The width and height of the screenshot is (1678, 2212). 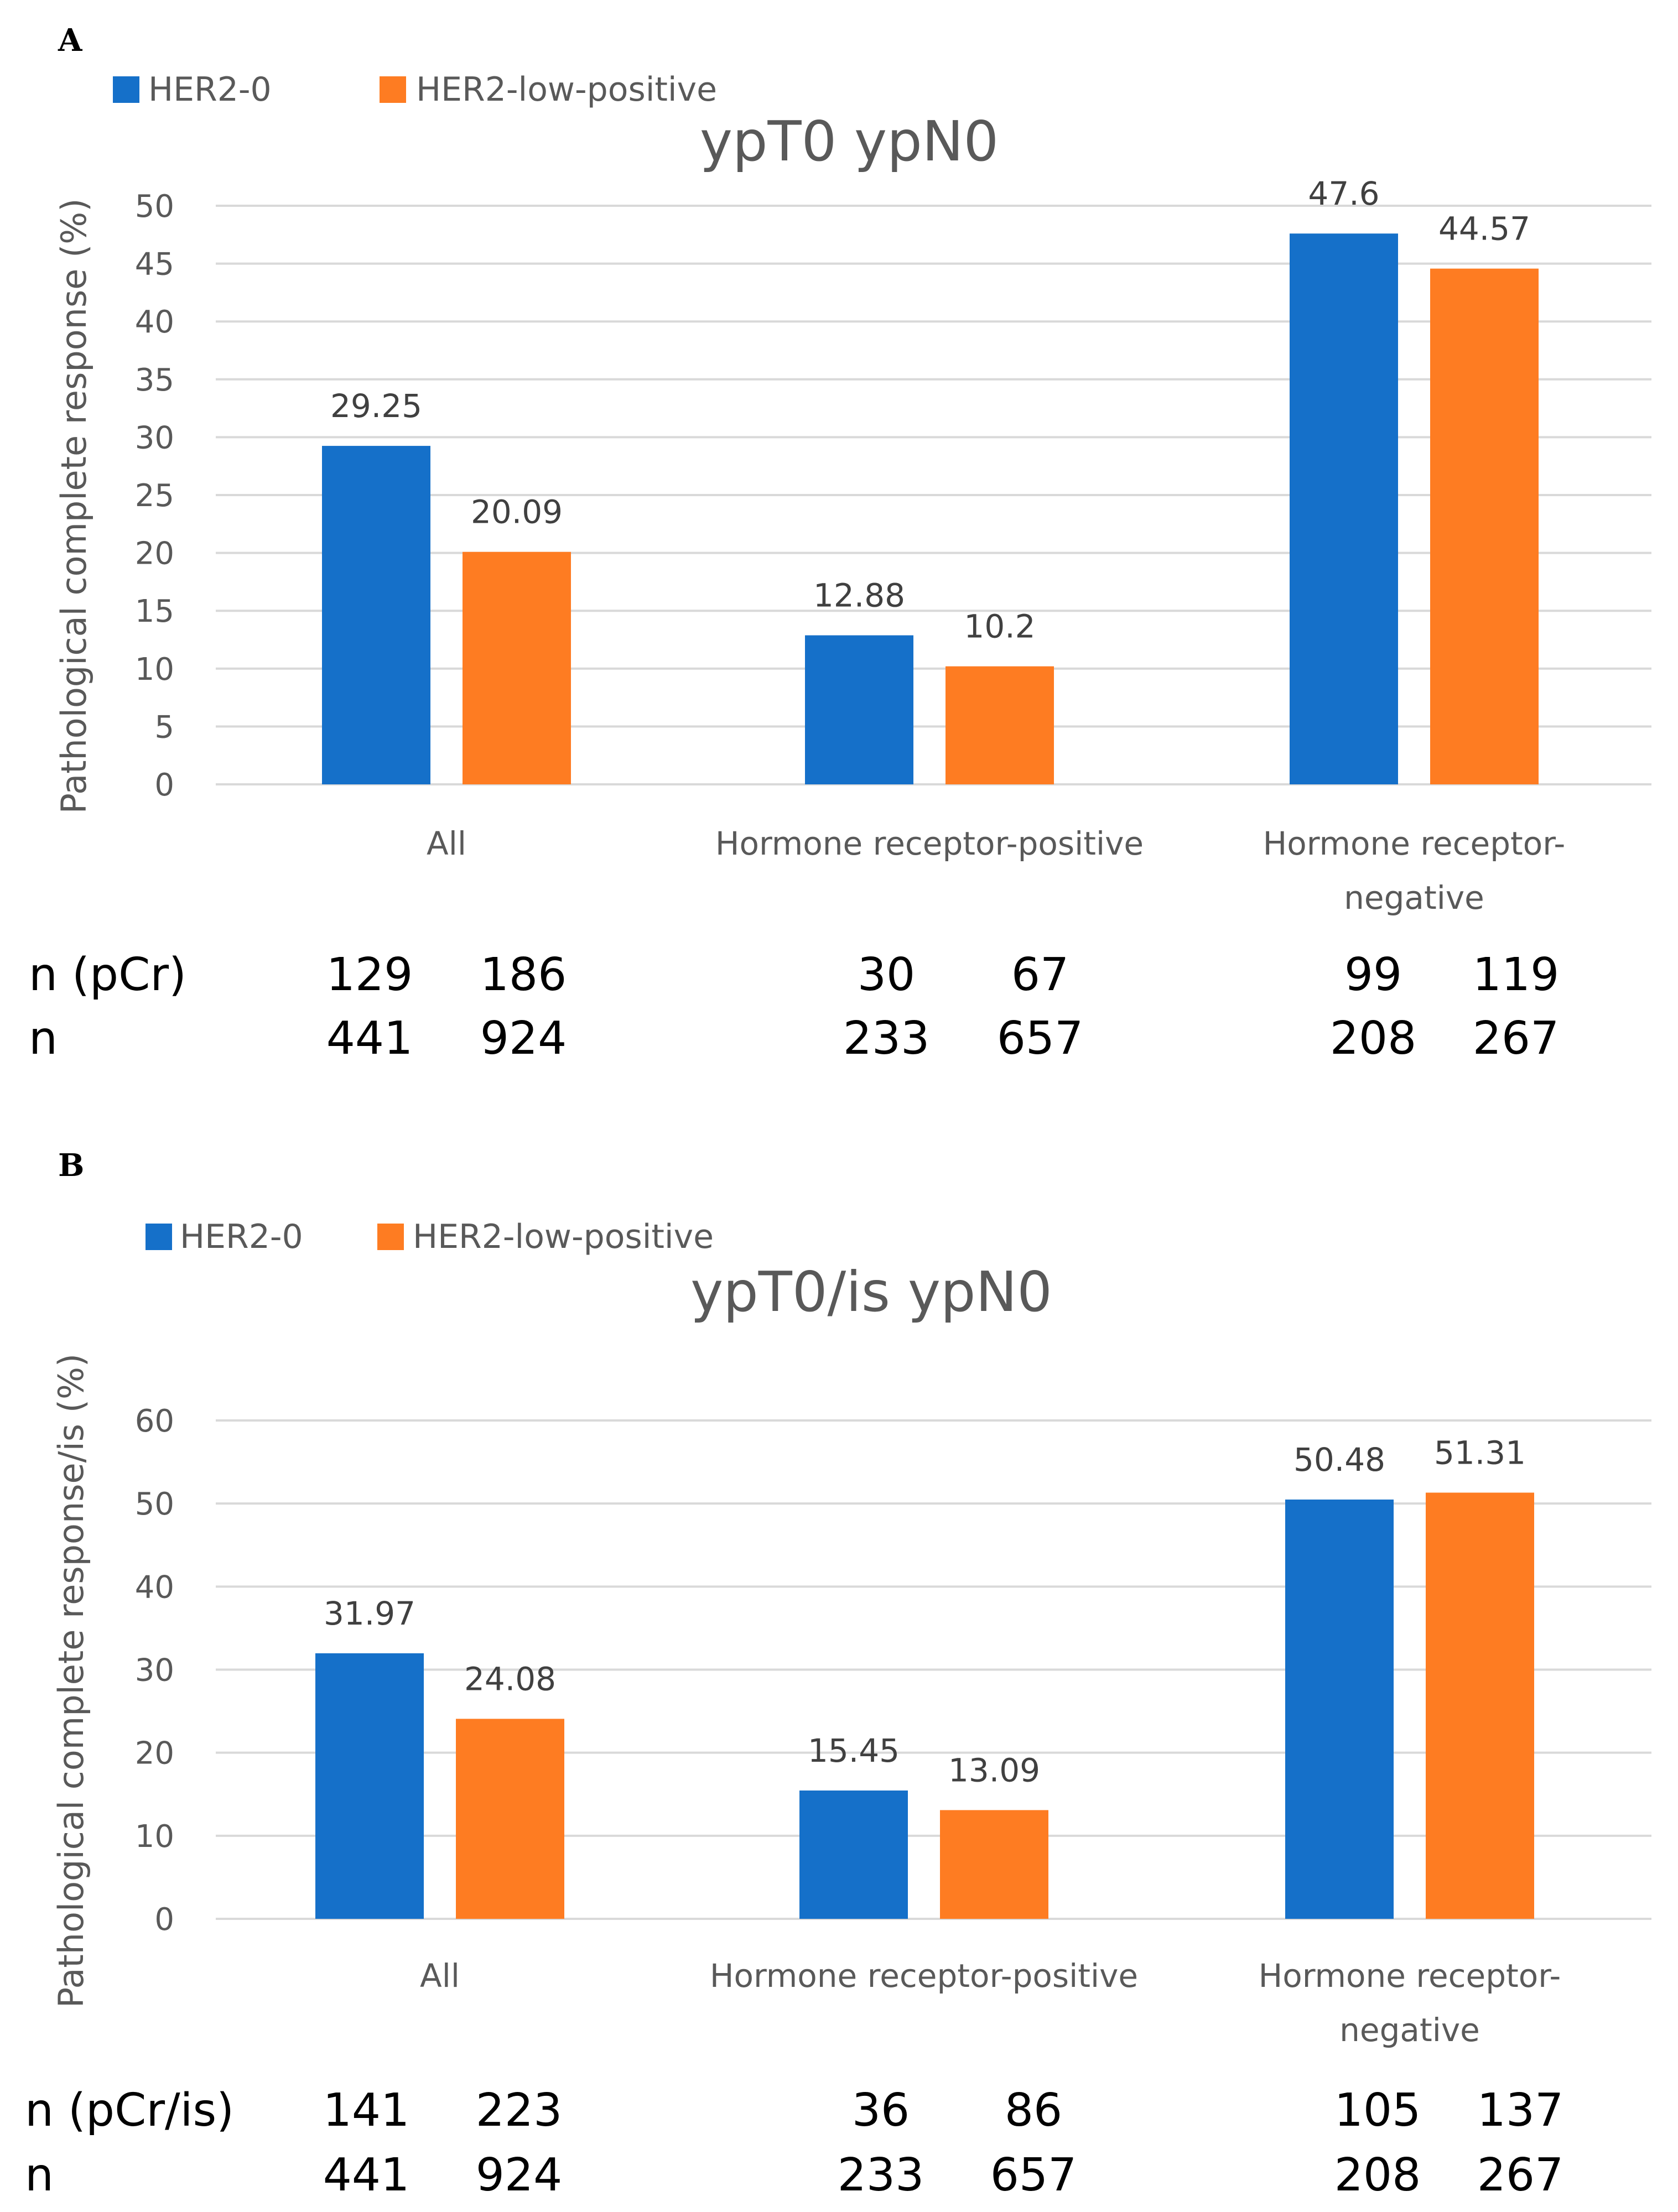 I want to click on panel-a-ytick-15: 15, so click(x=154, y=611).